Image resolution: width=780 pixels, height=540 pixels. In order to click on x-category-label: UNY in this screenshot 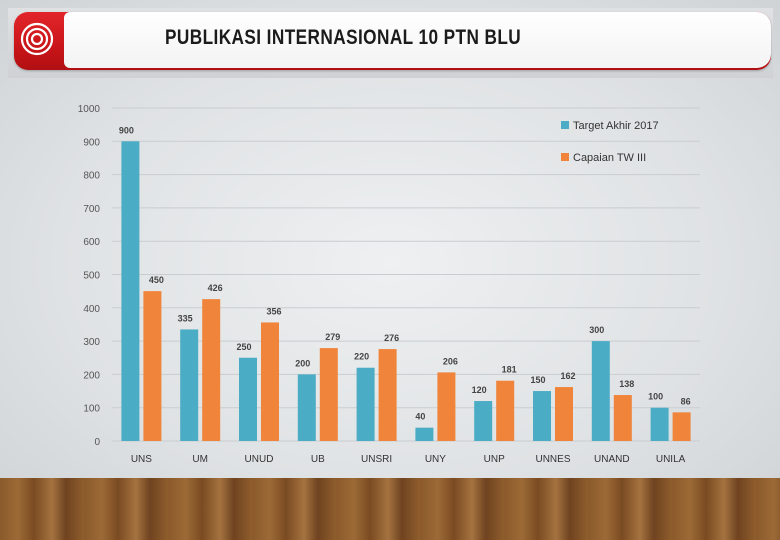, I will do `click(435, 459)`.